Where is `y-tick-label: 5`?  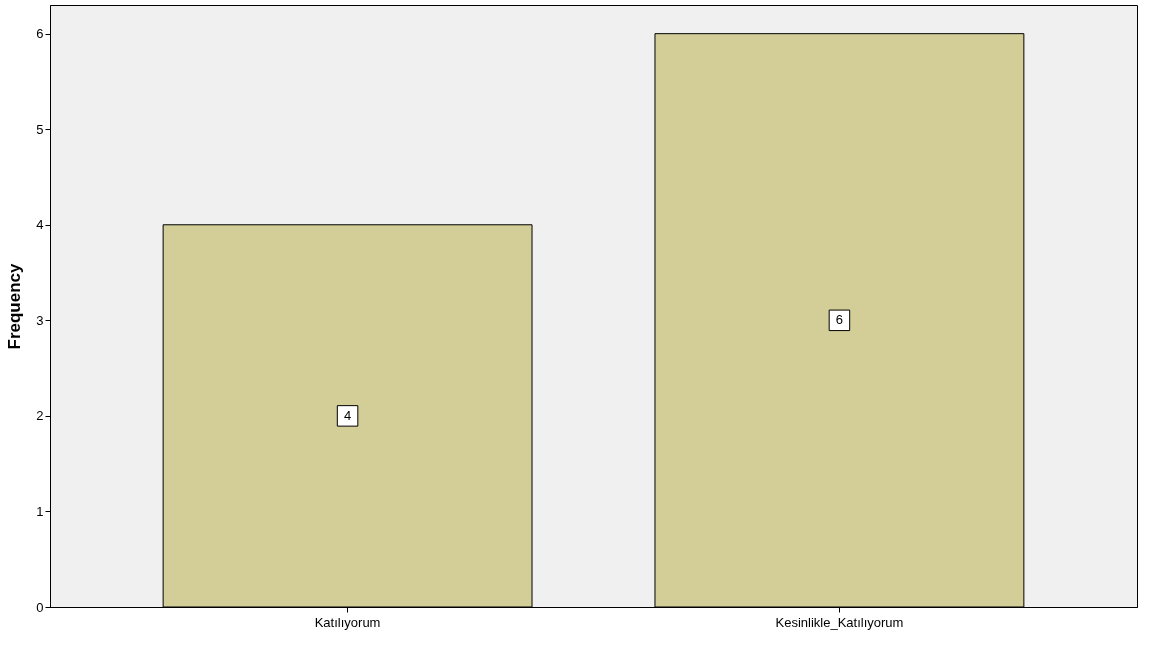
y-tick-label: 5 is located at coordinates (40, 129).